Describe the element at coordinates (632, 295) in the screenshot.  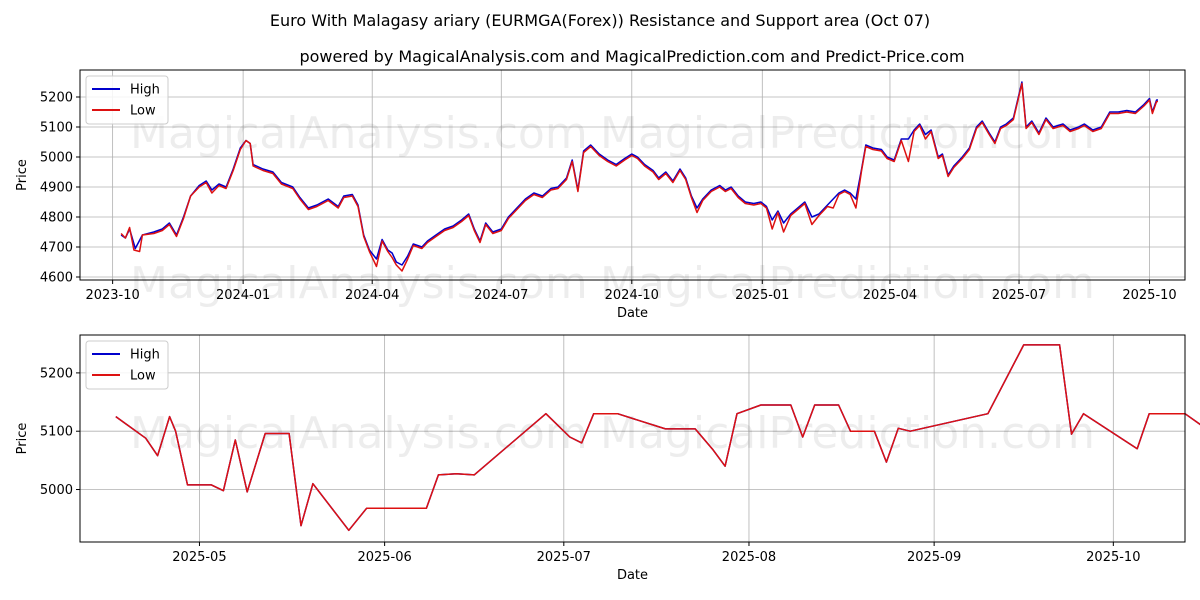
I see `x-tick-label: 2024-10` at that location.